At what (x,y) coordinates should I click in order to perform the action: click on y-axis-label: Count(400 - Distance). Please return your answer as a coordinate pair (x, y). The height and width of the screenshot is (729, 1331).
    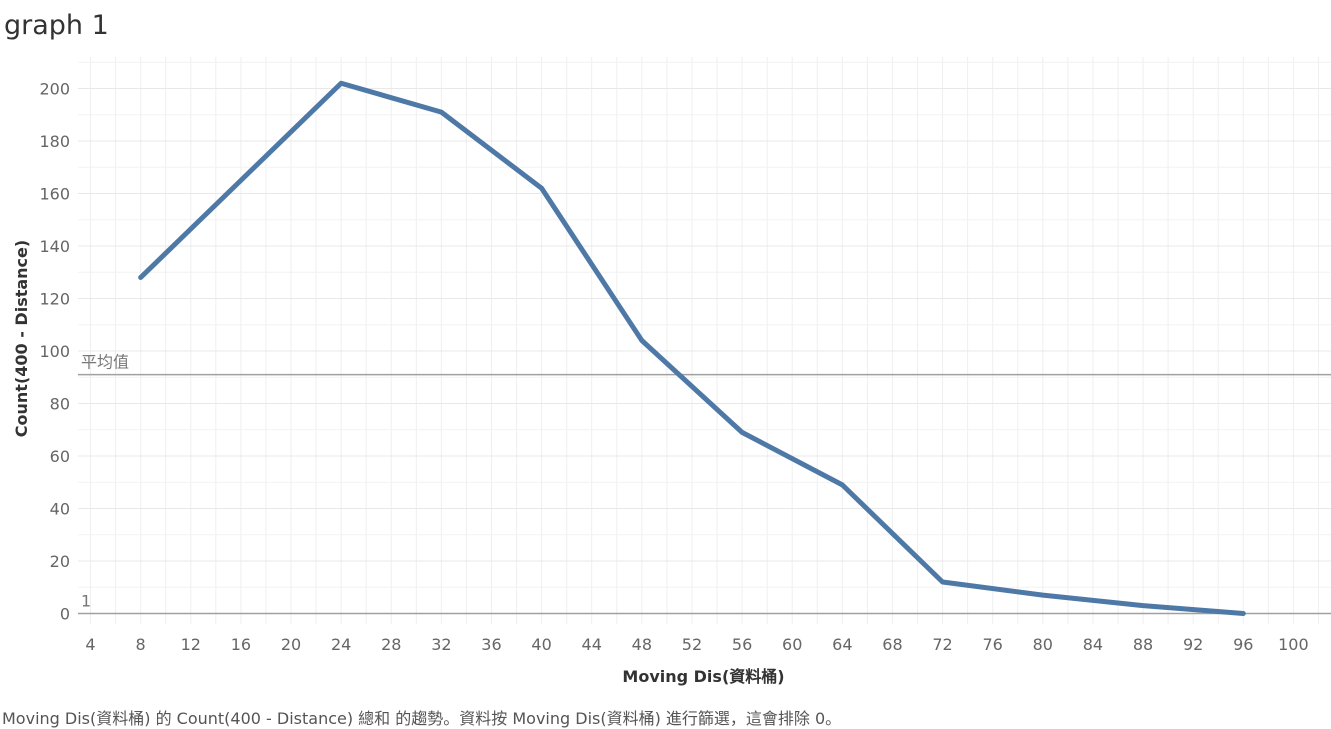
    Looking at the image, I should click on (21, 338).